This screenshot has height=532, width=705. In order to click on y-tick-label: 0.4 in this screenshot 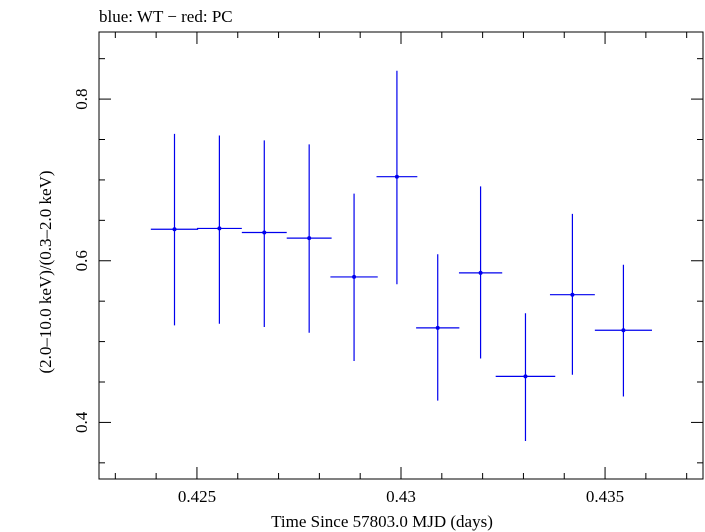, I will do `click(81, 422)`.